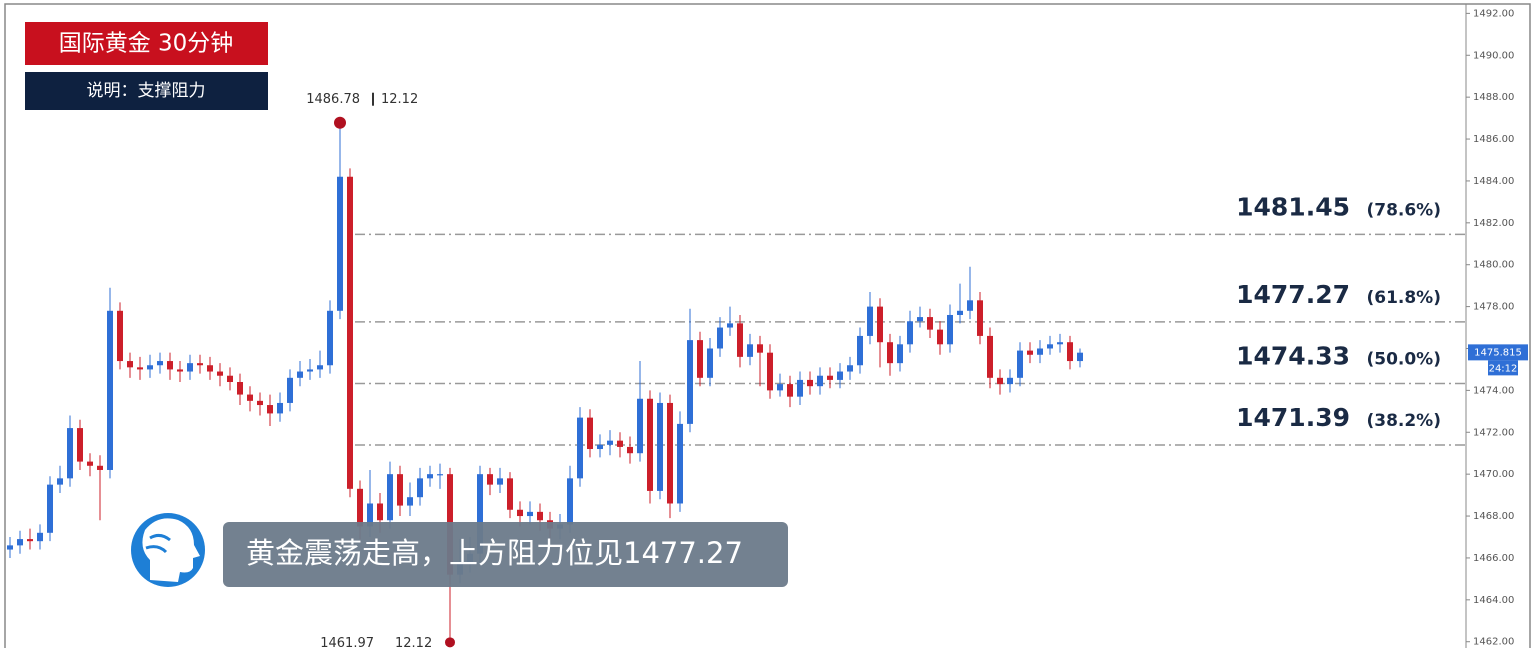 This screenshot has height=652, width=1540. I want to click on level-price: 1471.39, so click(1293, 417).